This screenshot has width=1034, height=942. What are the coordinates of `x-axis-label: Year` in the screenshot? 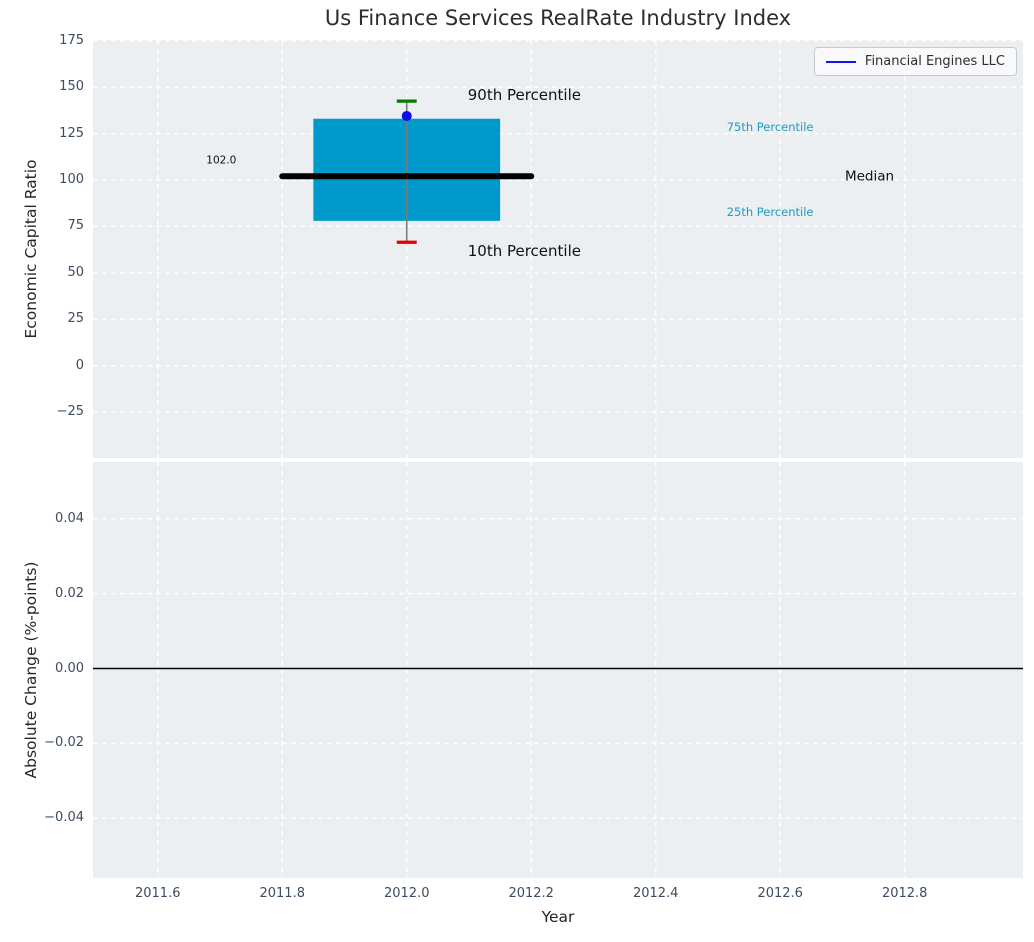 It's located at (558, 917).